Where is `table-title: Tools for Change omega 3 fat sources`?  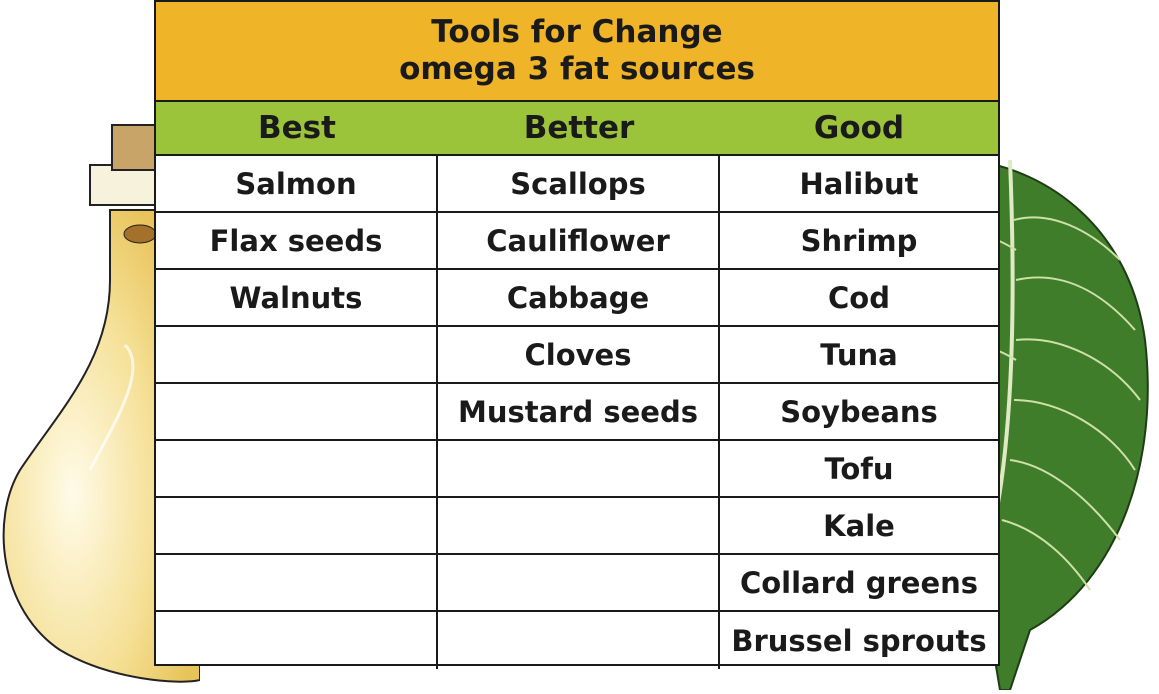
table-title: Tools for Change omega 3 fat sources is located at coordinates (577, 52).